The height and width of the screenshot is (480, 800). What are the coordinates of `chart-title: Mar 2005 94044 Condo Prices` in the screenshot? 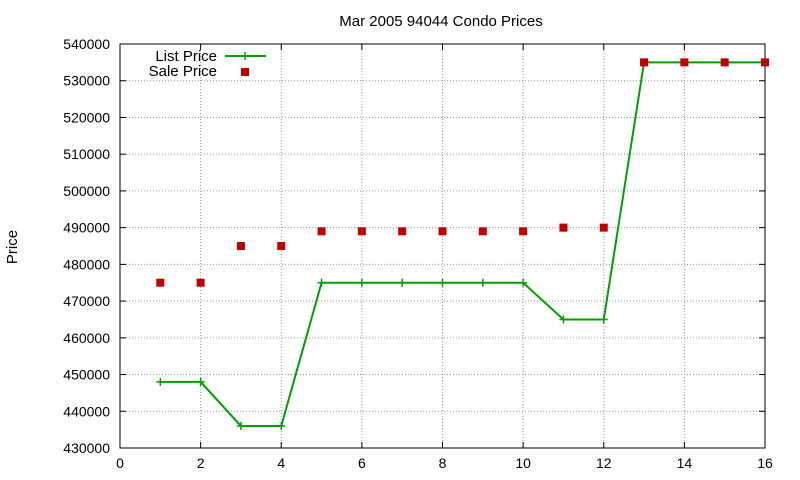 It's located at (440, 21).